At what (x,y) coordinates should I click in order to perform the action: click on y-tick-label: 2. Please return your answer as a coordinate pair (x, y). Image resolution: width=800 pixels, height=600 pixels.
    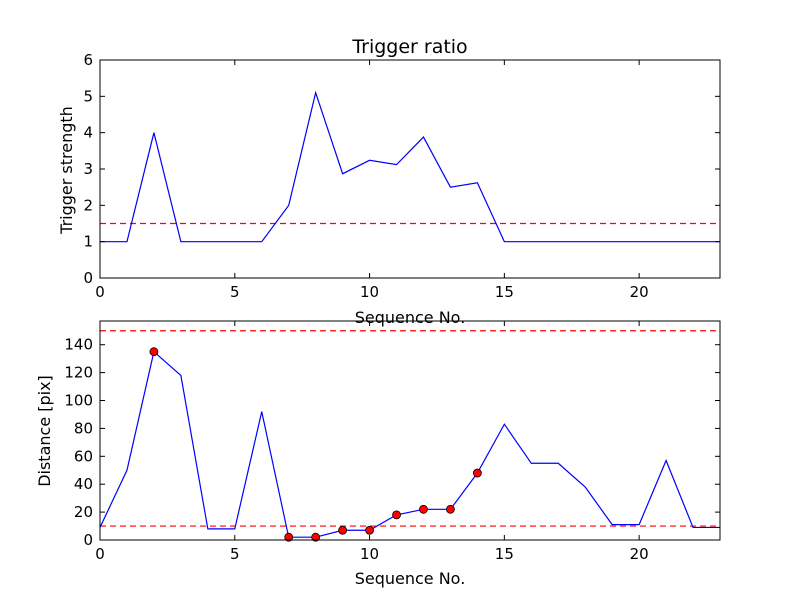
    Looking at the image, I should click on (88, 205).